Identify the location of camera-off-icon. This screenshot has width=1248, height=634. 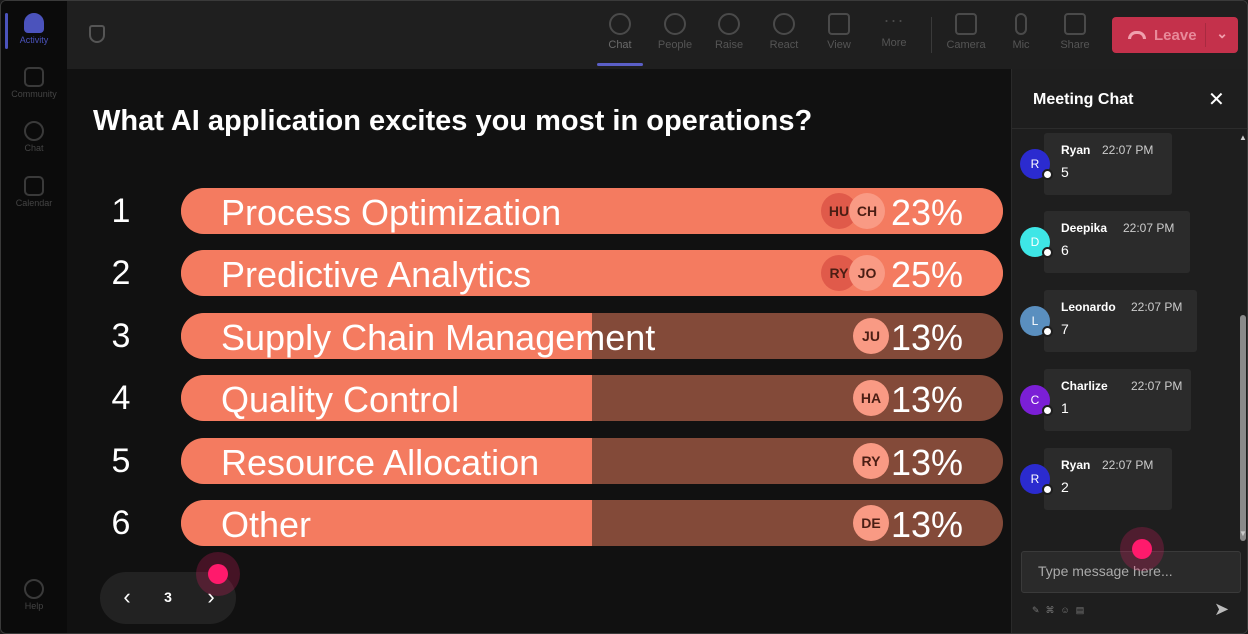
(966, 24).